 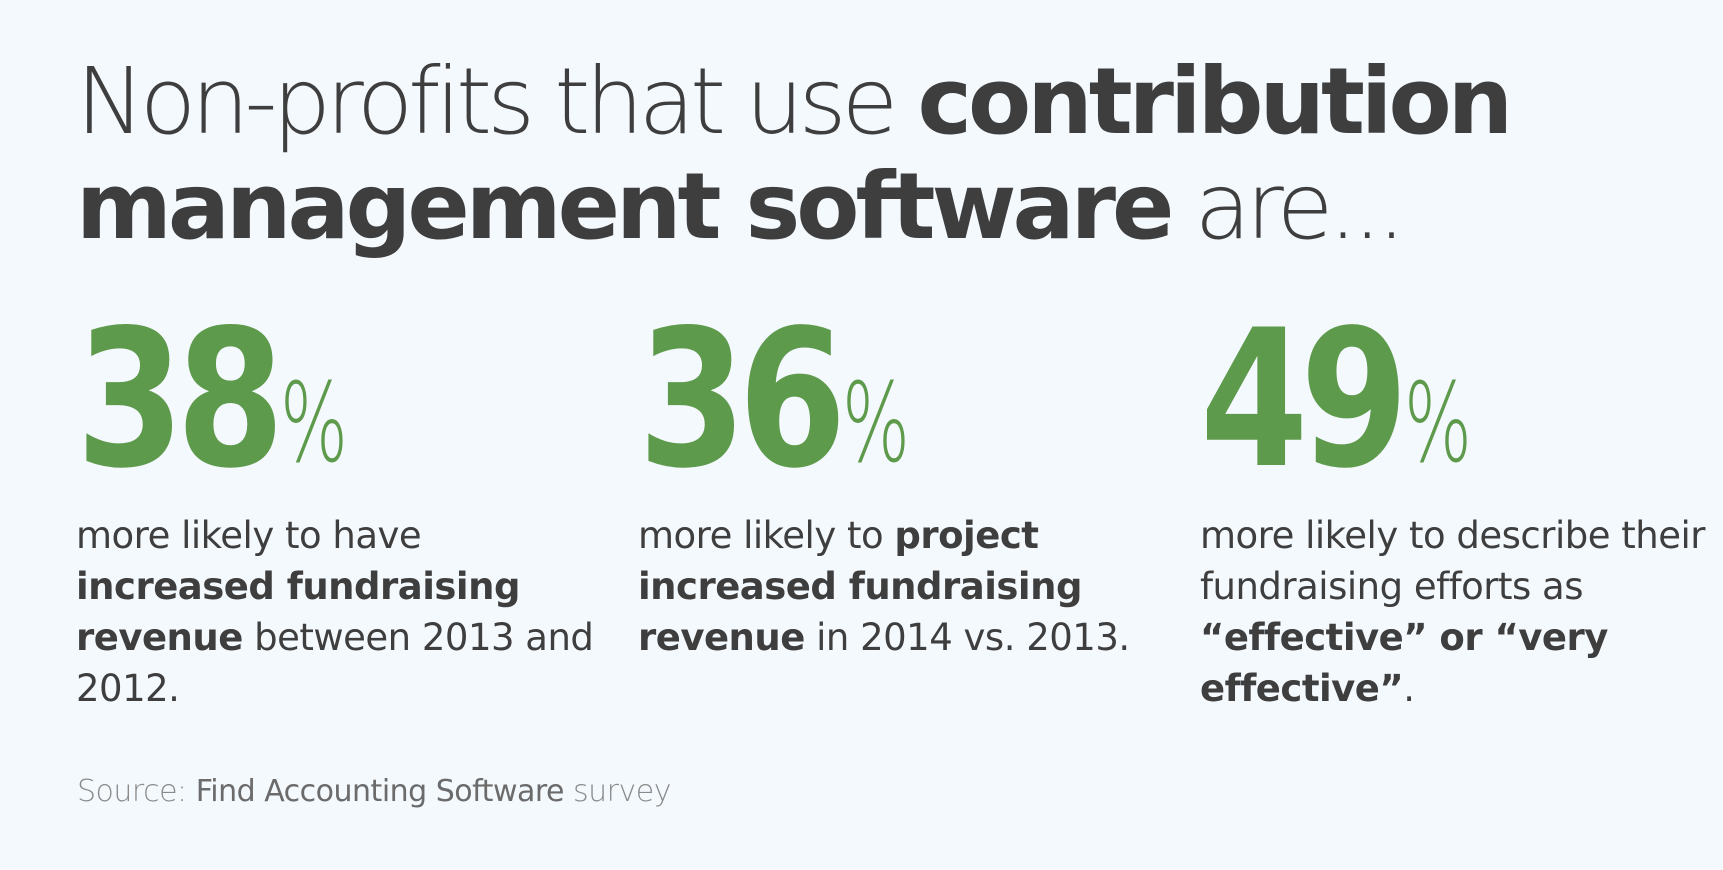 What do you see at coordinates (625, 206) in the screenshot?
I see `headline-bold-text: management software` at bounding box center [625, 206].